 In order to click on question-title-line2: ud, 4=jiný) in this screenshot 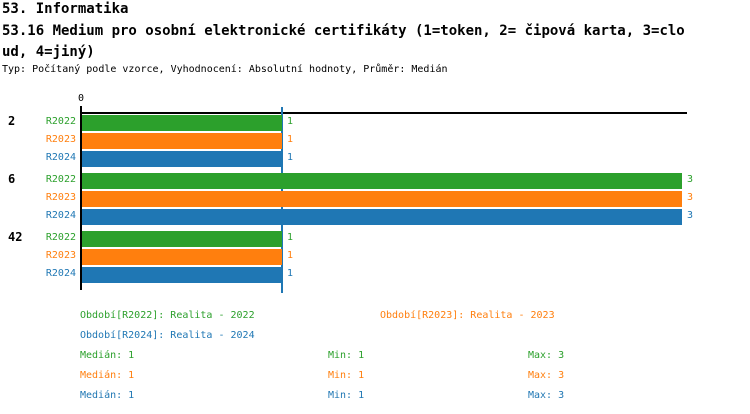, I will do `click(48, 52)`.